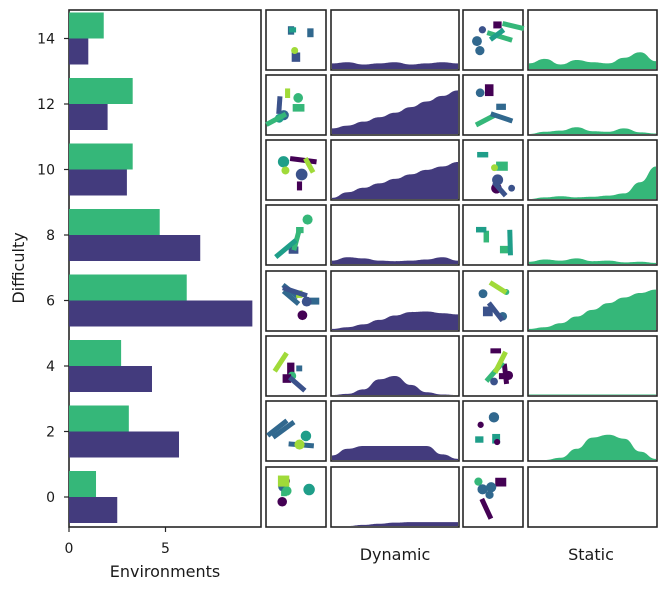  What do you see at coordinates (50, 302) in the screenshot?
I see `y-tick-label-6: 6` at bounding box center [50, 302].